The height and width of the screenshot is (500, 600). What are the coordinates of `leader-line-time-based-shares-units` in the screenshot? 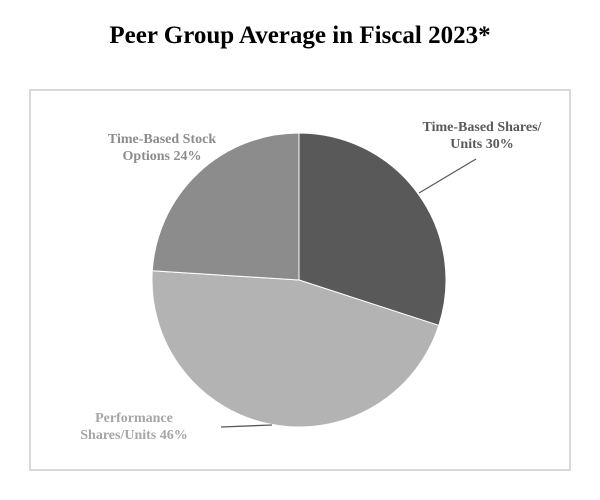 It's located at (447, 176).